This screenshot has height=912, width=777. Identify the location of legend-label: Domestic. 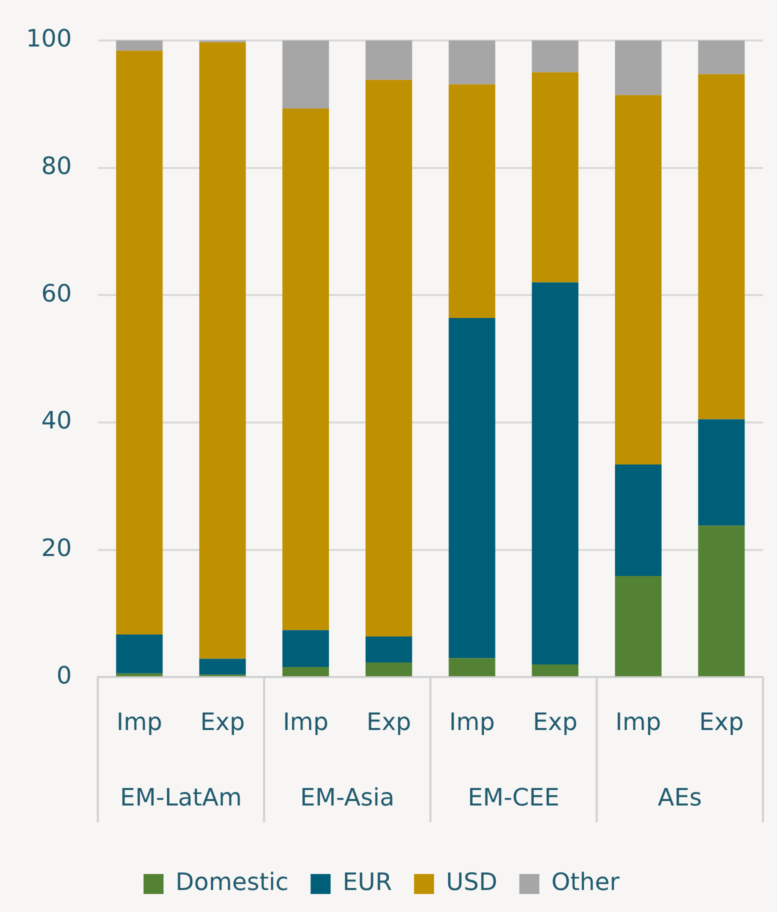
(232, 882).